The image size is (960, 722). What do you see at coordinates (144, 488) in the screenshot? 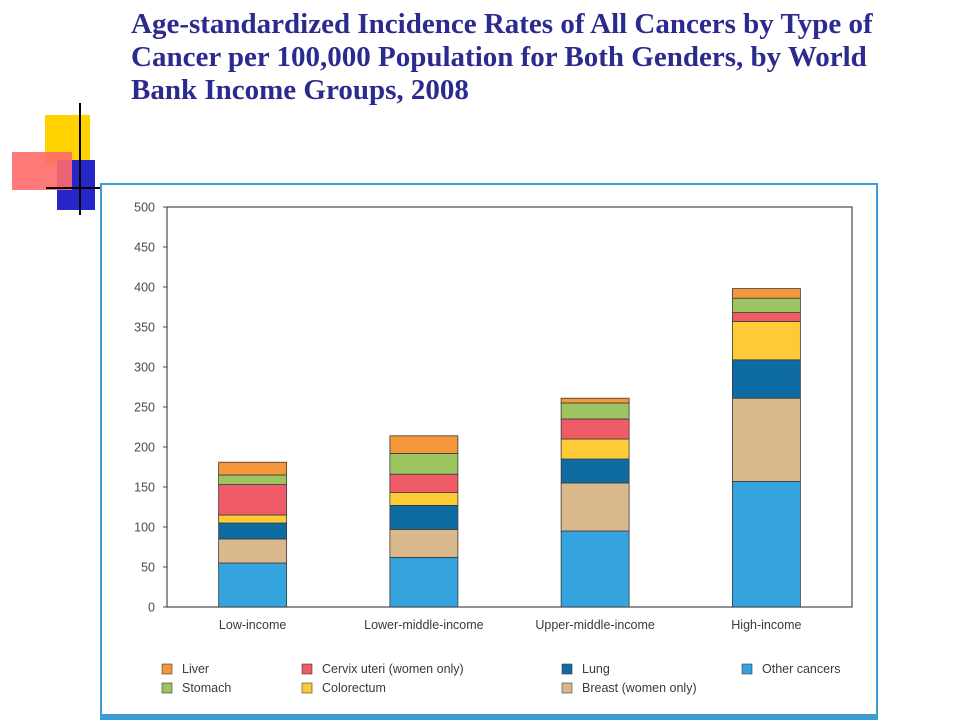
I see `y-tick-label-150: 150` at bounding box center [144, 488].